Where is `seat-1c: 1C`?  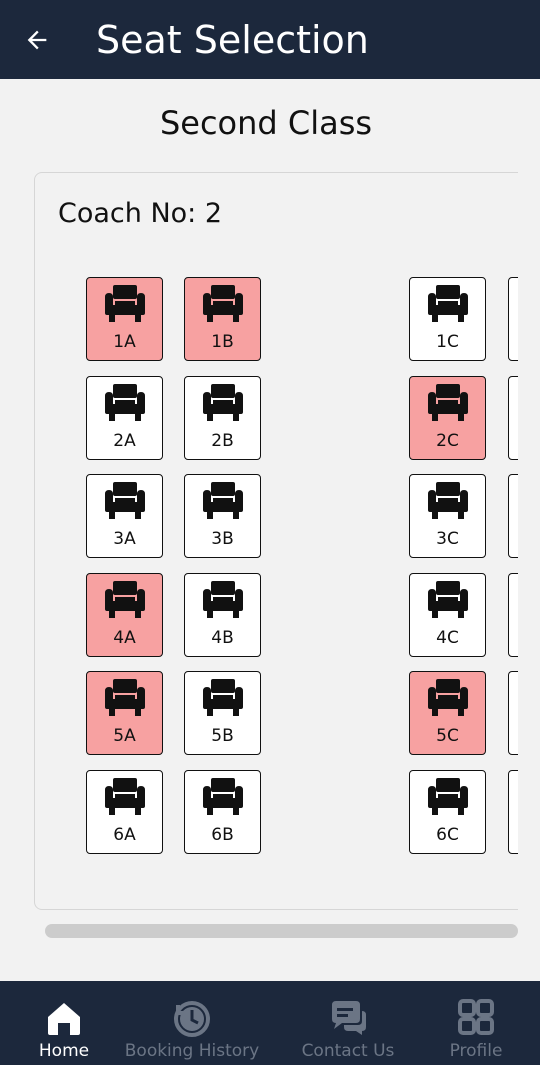
seat-1c: 1C is located at coordinates (447, 319).